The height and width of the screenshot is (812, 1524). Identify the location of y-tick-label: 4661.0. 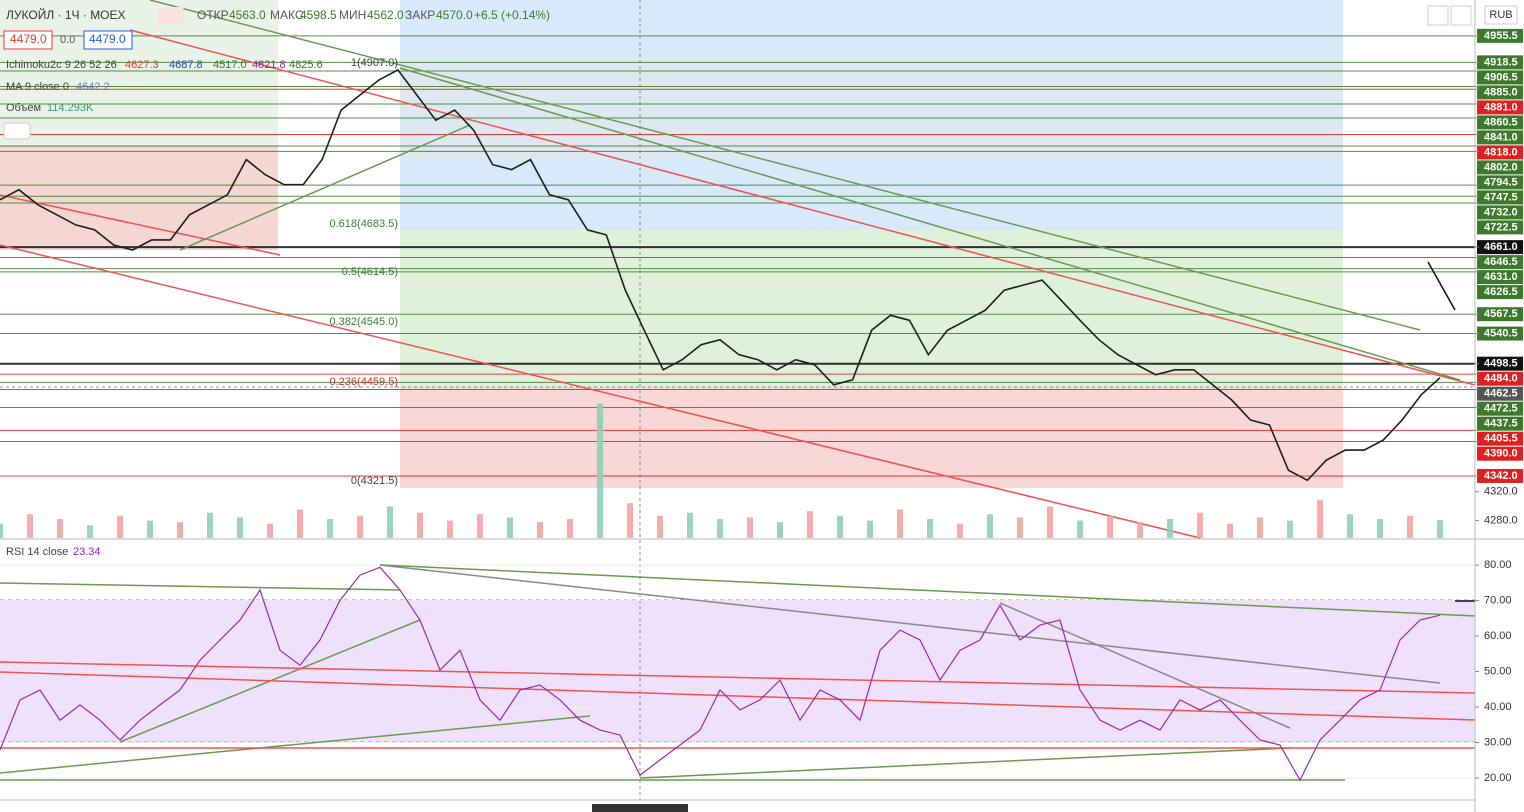
(1501, 247).